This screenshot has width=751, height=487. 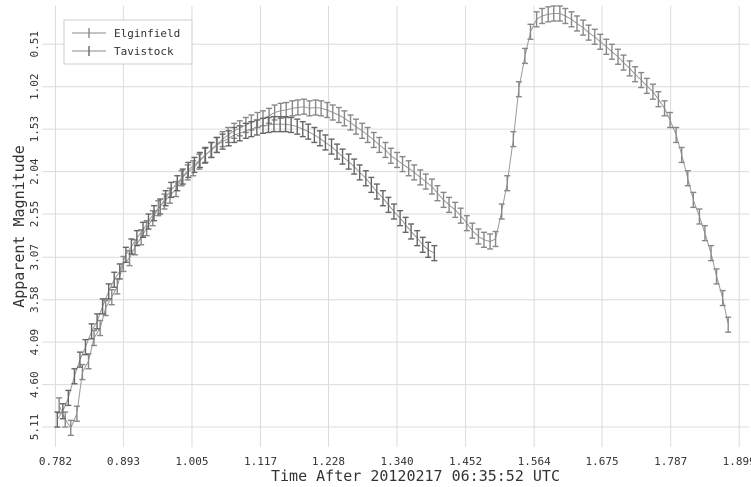 I want to click on x-tick-label: 0.782, so click(x=55, y=461).